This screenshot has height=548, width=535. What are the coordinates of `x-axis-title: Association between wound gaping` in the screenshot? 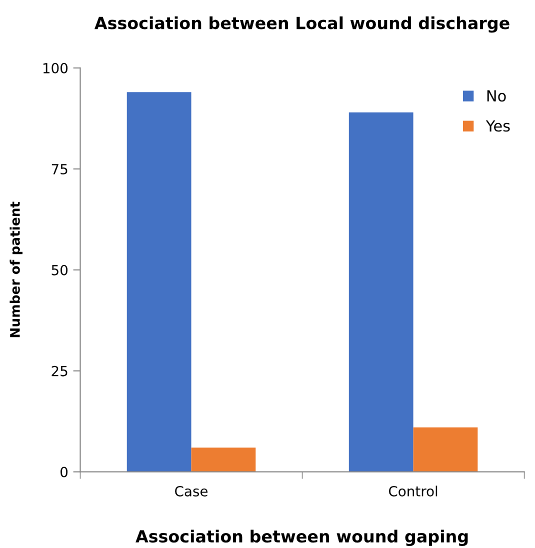 It's located at (302, 538).